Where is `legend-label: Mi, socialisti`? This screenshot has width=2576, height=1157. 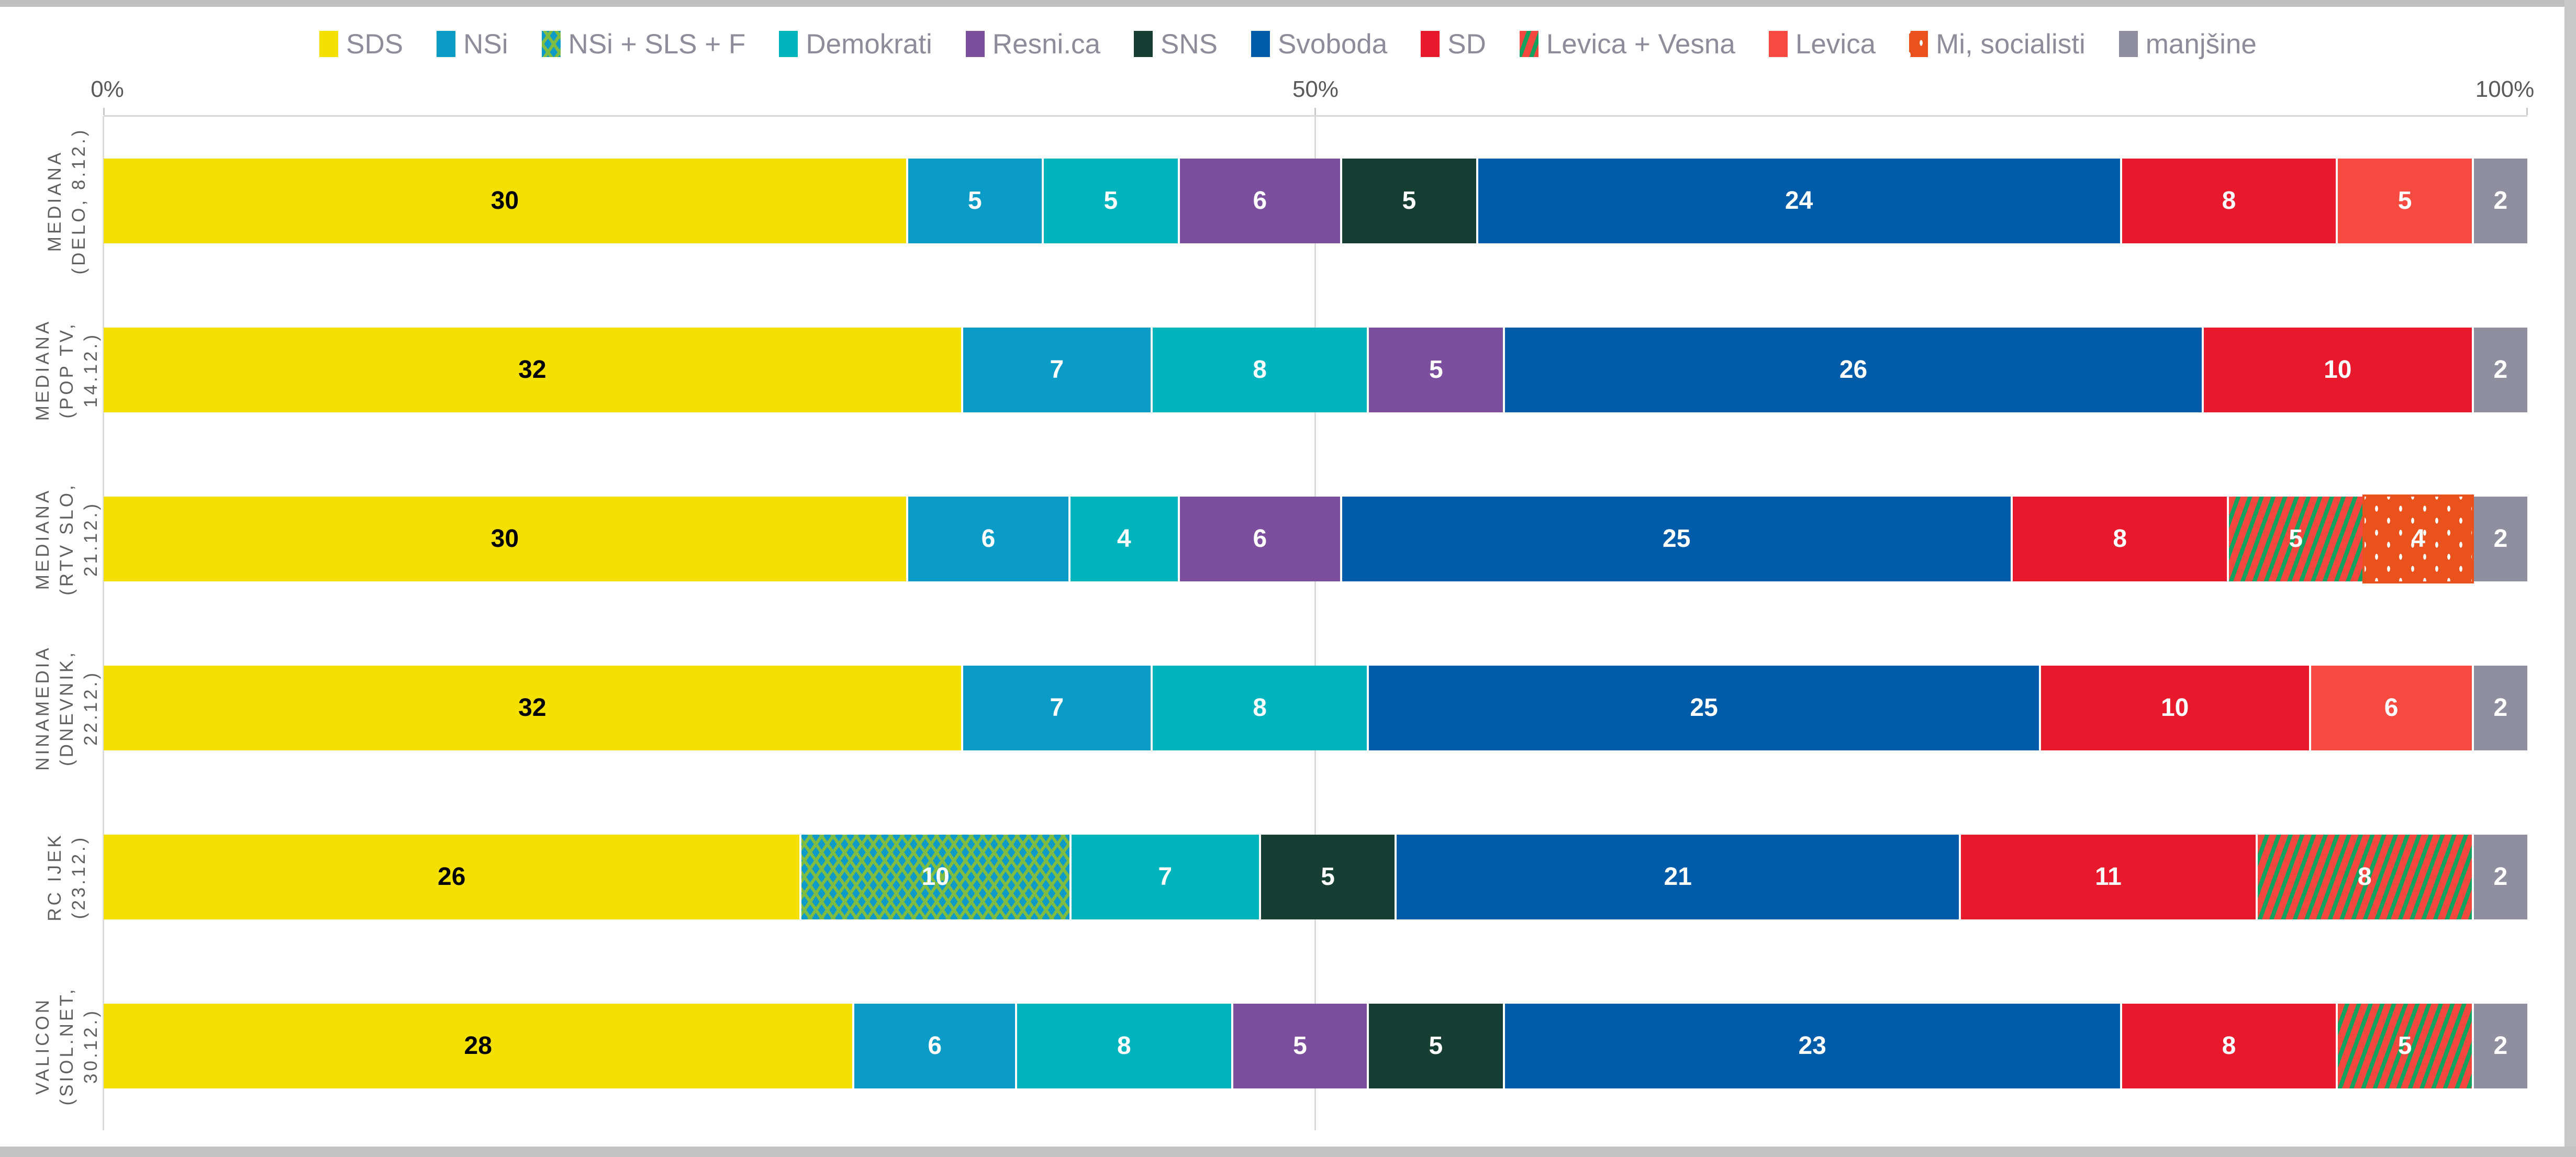 legend-label: Mi, socialisti is located at coordinates (2011, 44).